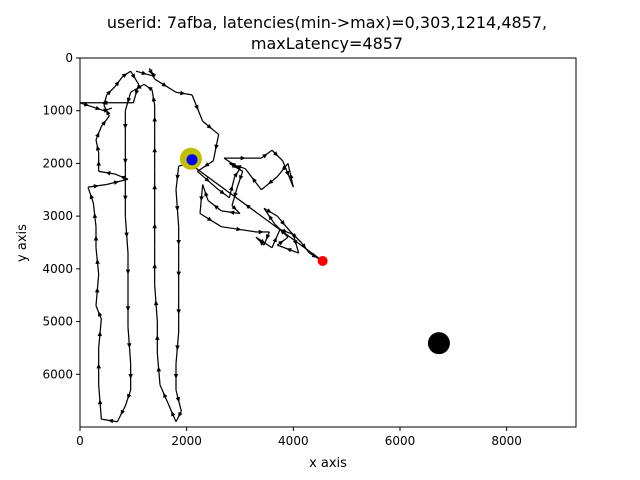  Describe the element at coordinates (57, 374) in the screenshot. I see `y-tick-label: 6000` at that location.